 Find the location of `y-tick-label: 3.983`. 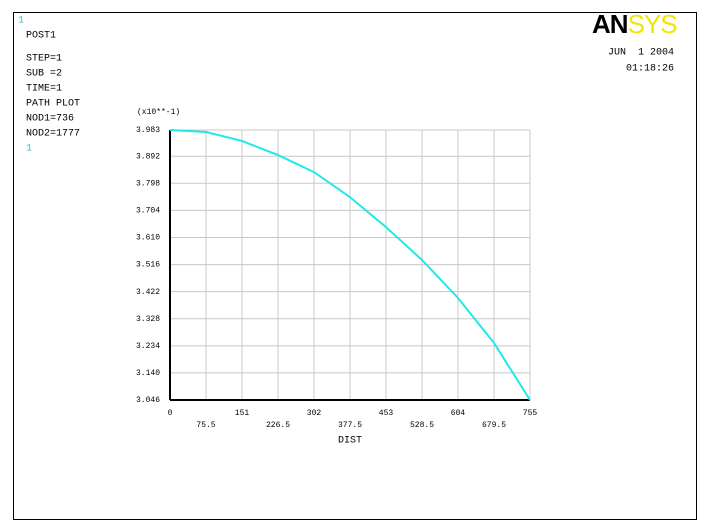

y-tick-label: 3.983 is located at coordinates (148, 130).